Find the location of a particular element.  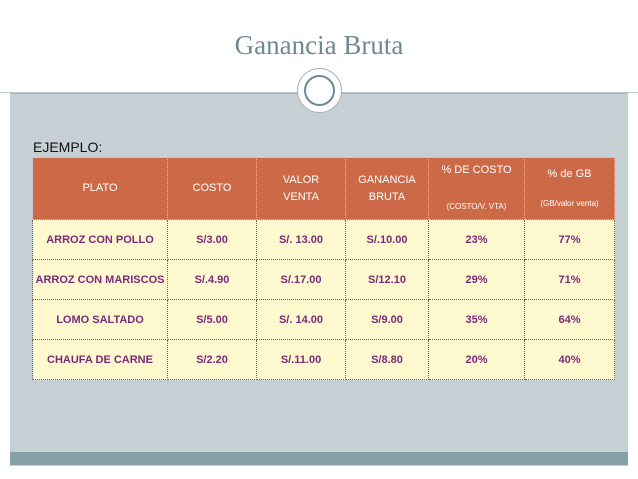

cell-costo: S/3.00 is located at coordinates (212, 239).